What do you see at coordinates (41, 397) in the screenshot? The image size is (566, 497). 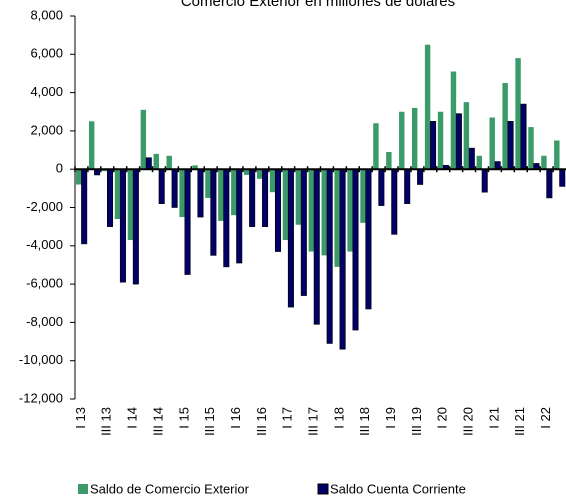 I see `y-tick-label: -12,000` at bounding box center [41, 397].